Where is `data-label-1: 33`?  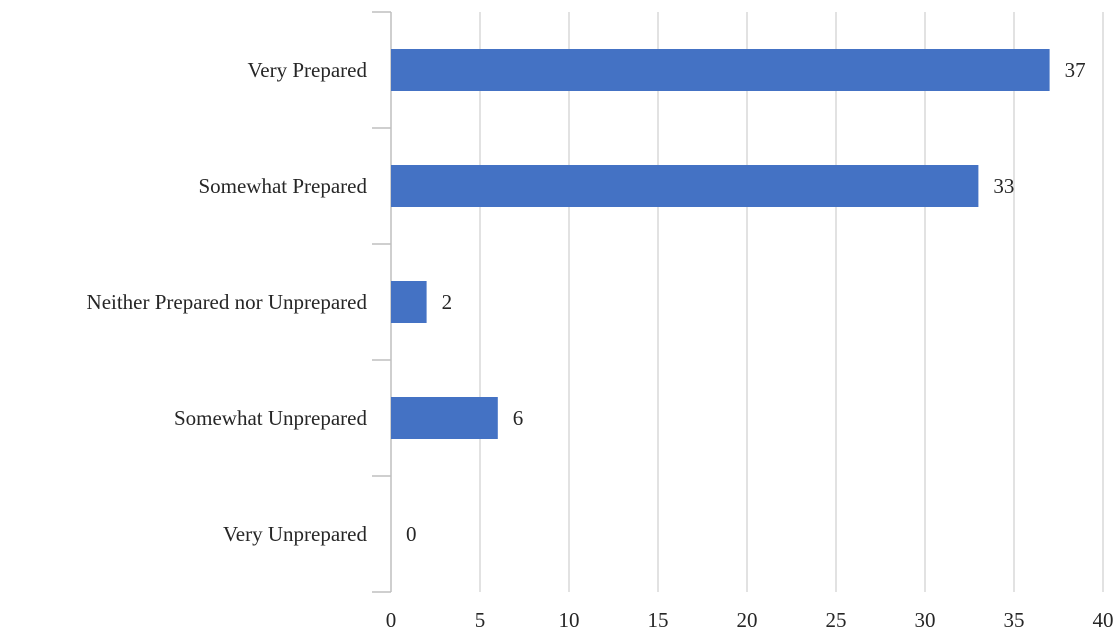 data-label-1: 33 is located at coordinates (1003, 186).